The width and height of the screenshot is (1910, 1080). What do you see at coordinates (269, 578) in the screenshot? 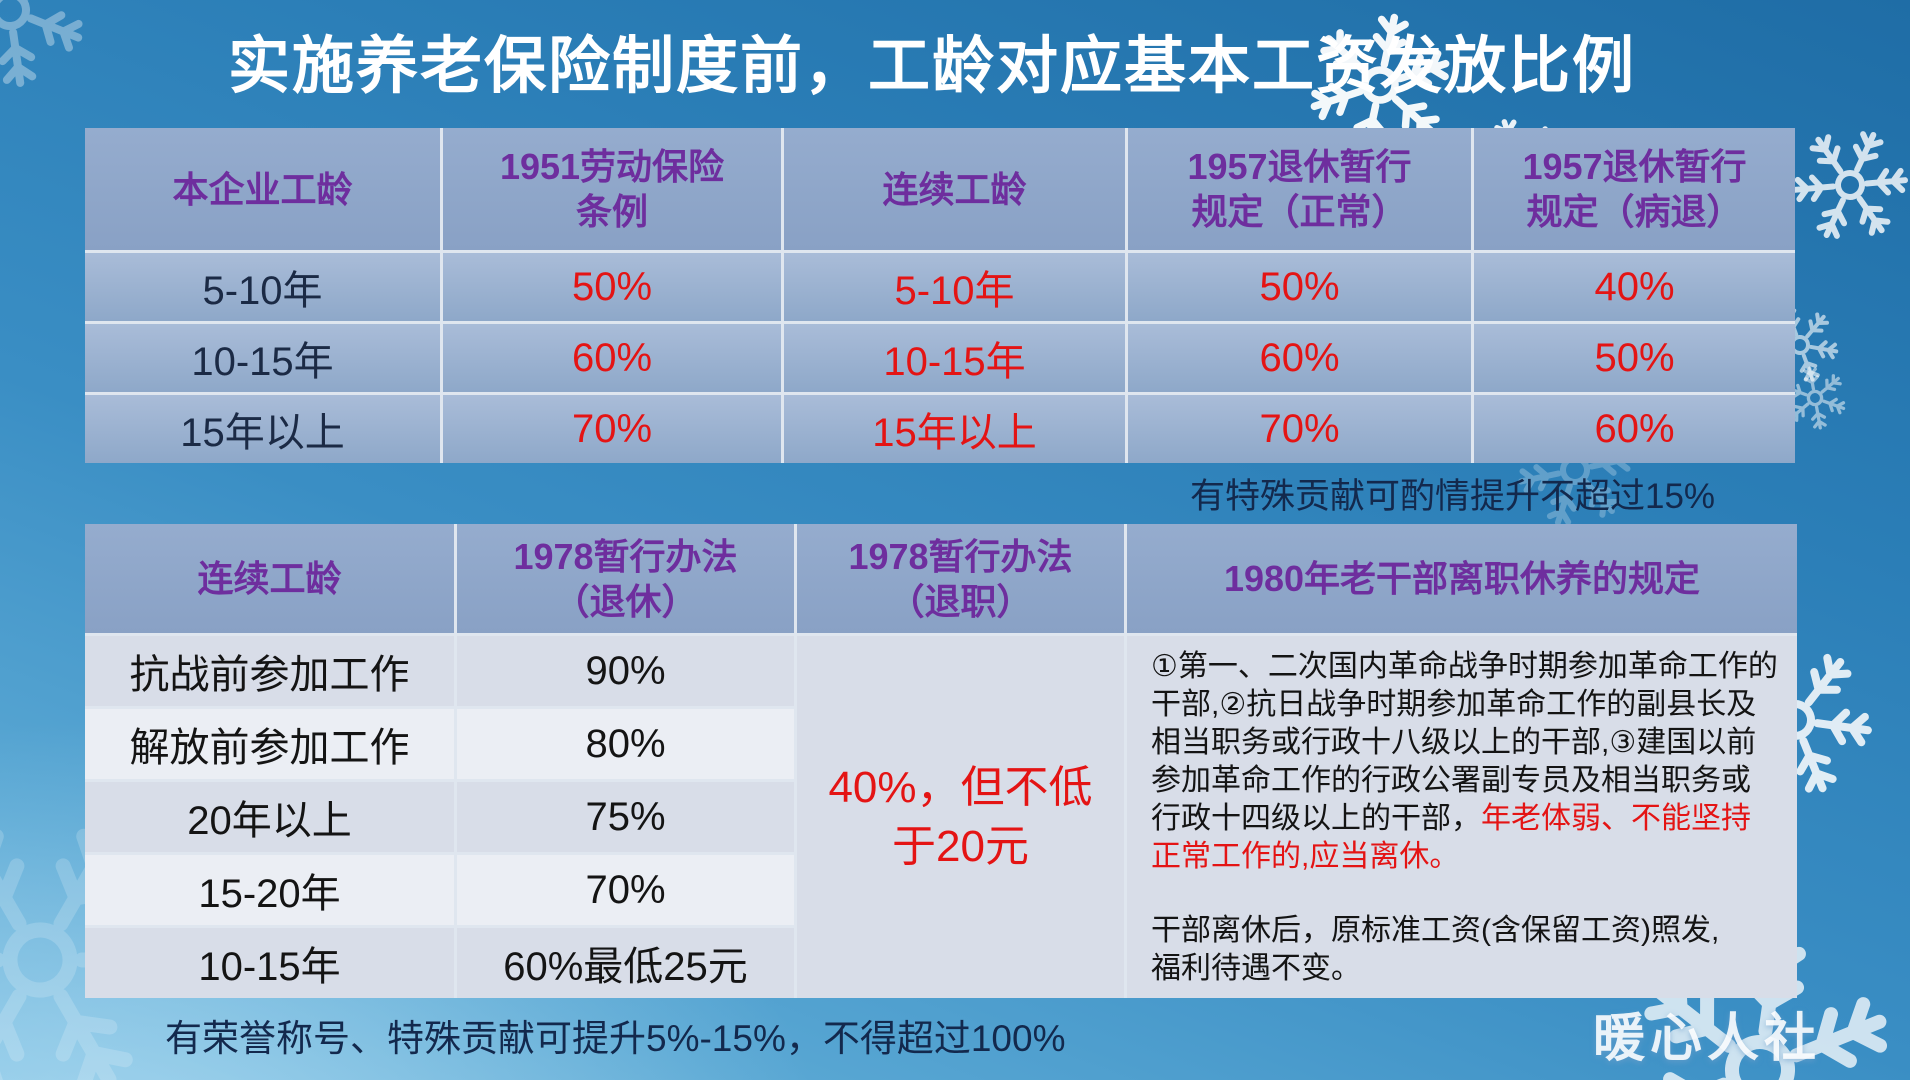
I see `table2-header-continuous-service: 连续工龄` at bounding box center [269, 578].